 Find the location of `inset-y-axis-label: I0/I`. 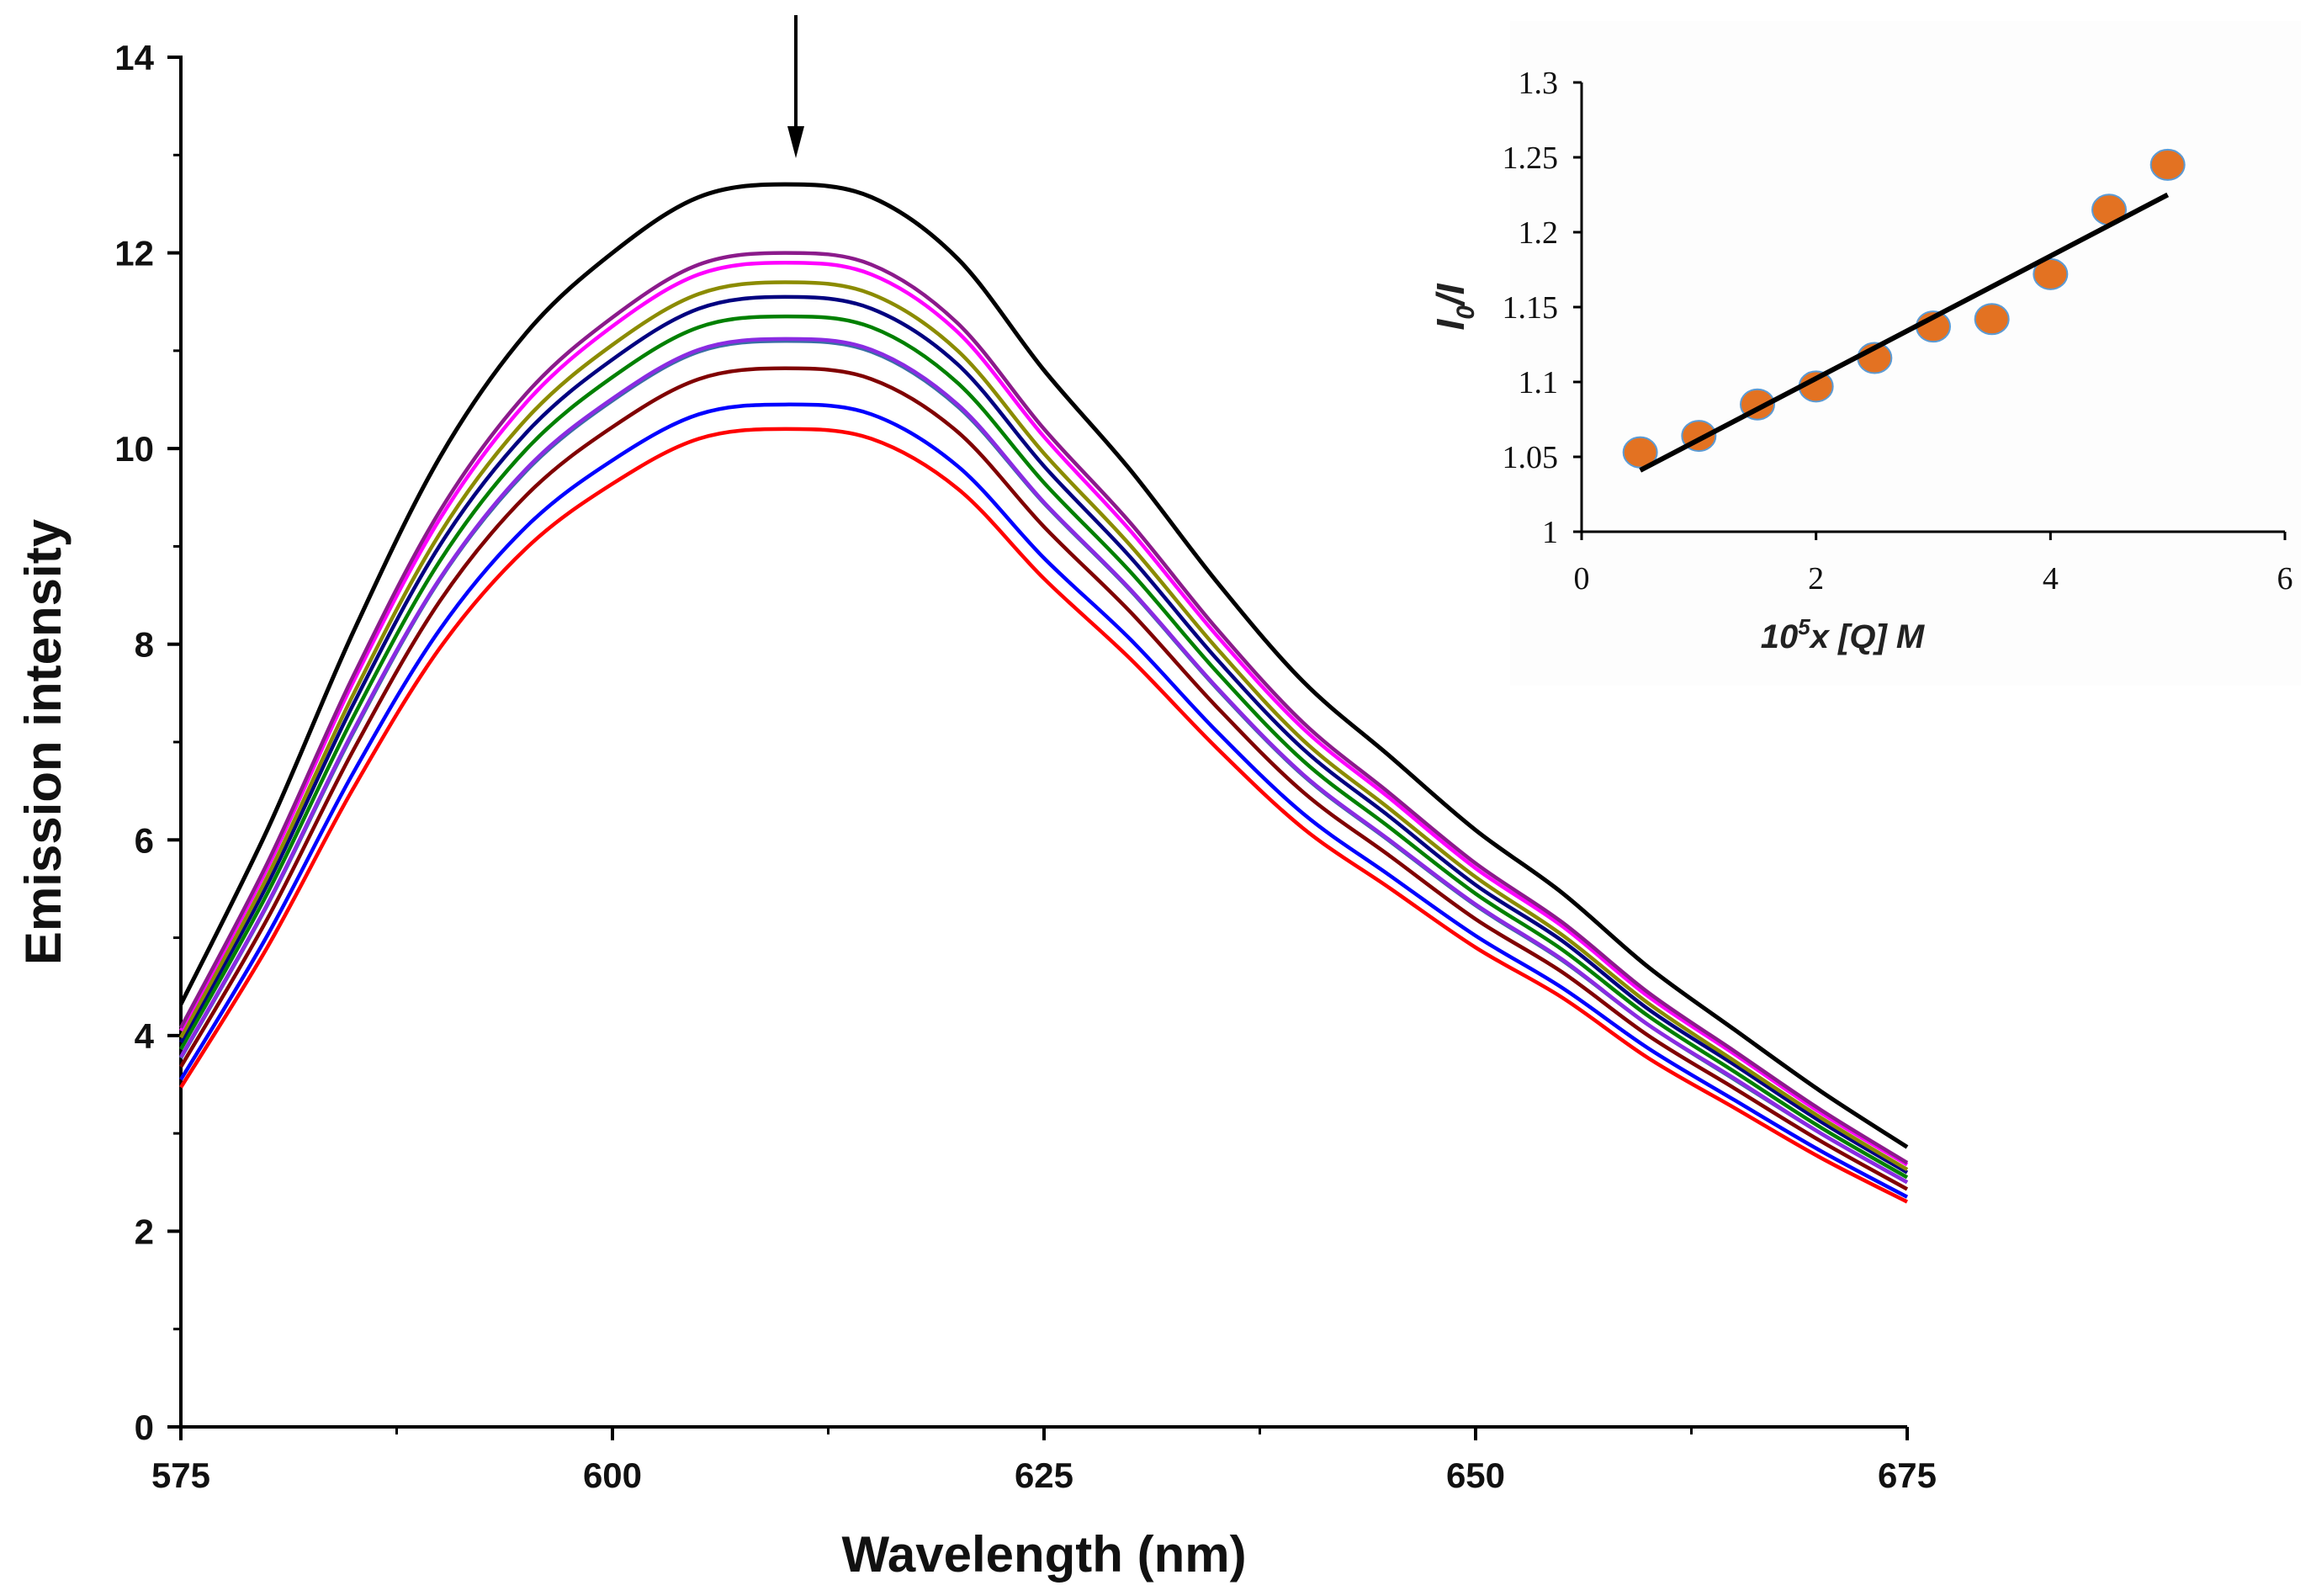

inset-y-axis-label: I0/I is located at coordinates (1454, 306).